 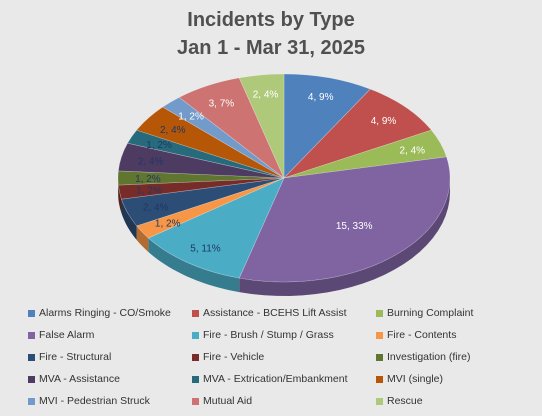 I want to click on legend-item: MVI - Pedestrian Struck, so click(x=110, y=401).